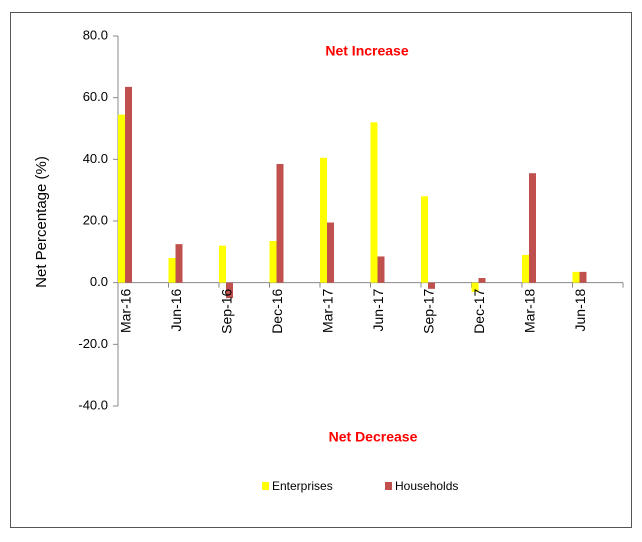 The width and height of the screenshot is (642, 542). I want to click on legend-label: Enterprises, so click(302, 486).